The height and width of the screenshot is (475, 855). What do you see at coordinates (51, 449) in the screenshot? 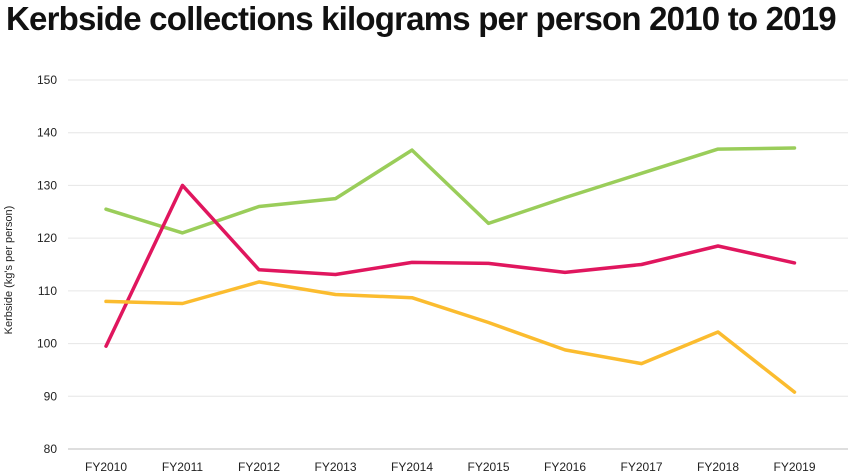
I see `y-tick-label: 80` at bounding box center [51, 449].